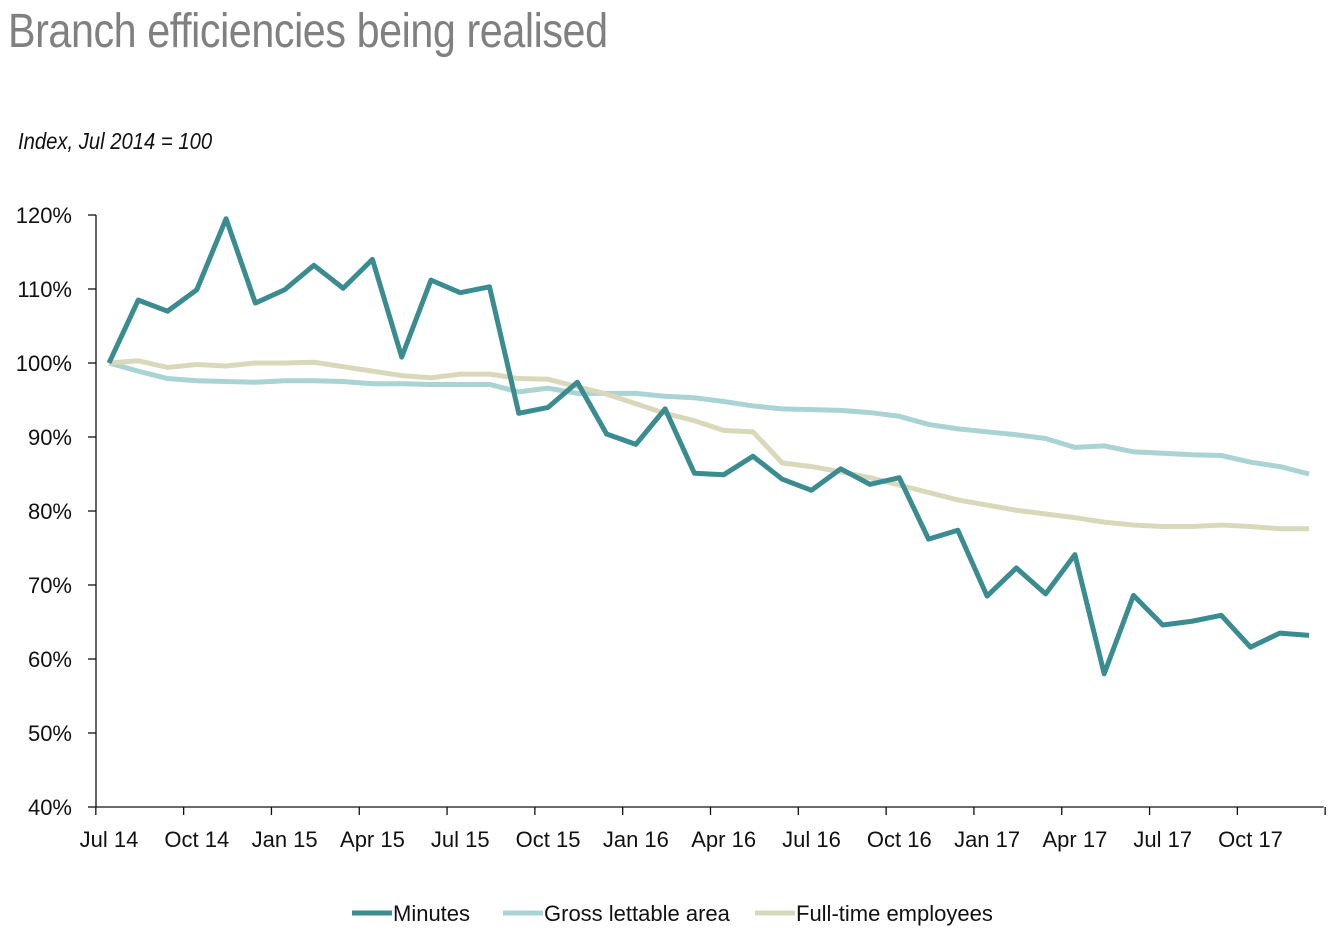  Describe the element at coordinates (44, 363) in the screenshot. I see `y-tick-label: 100%` at that location.